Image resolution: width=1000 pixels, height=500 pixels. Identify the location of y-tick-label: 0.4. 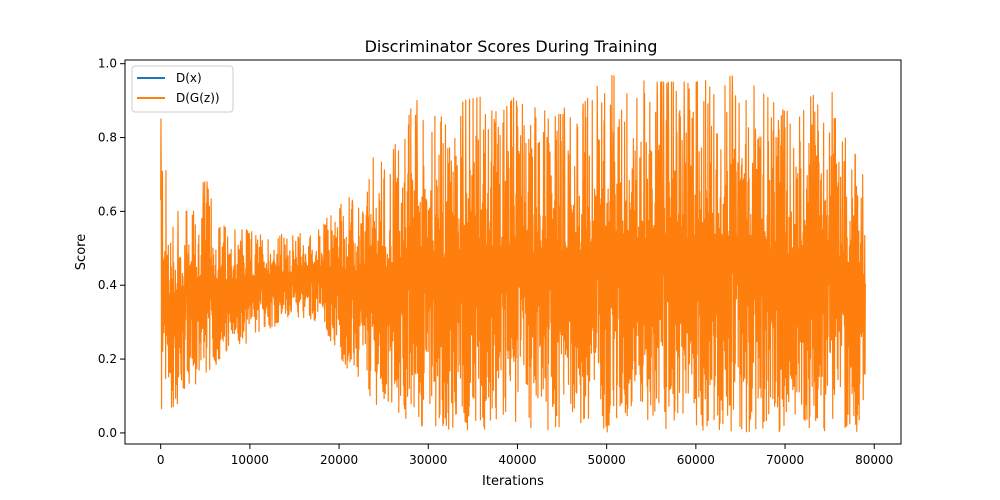
(107, 285).